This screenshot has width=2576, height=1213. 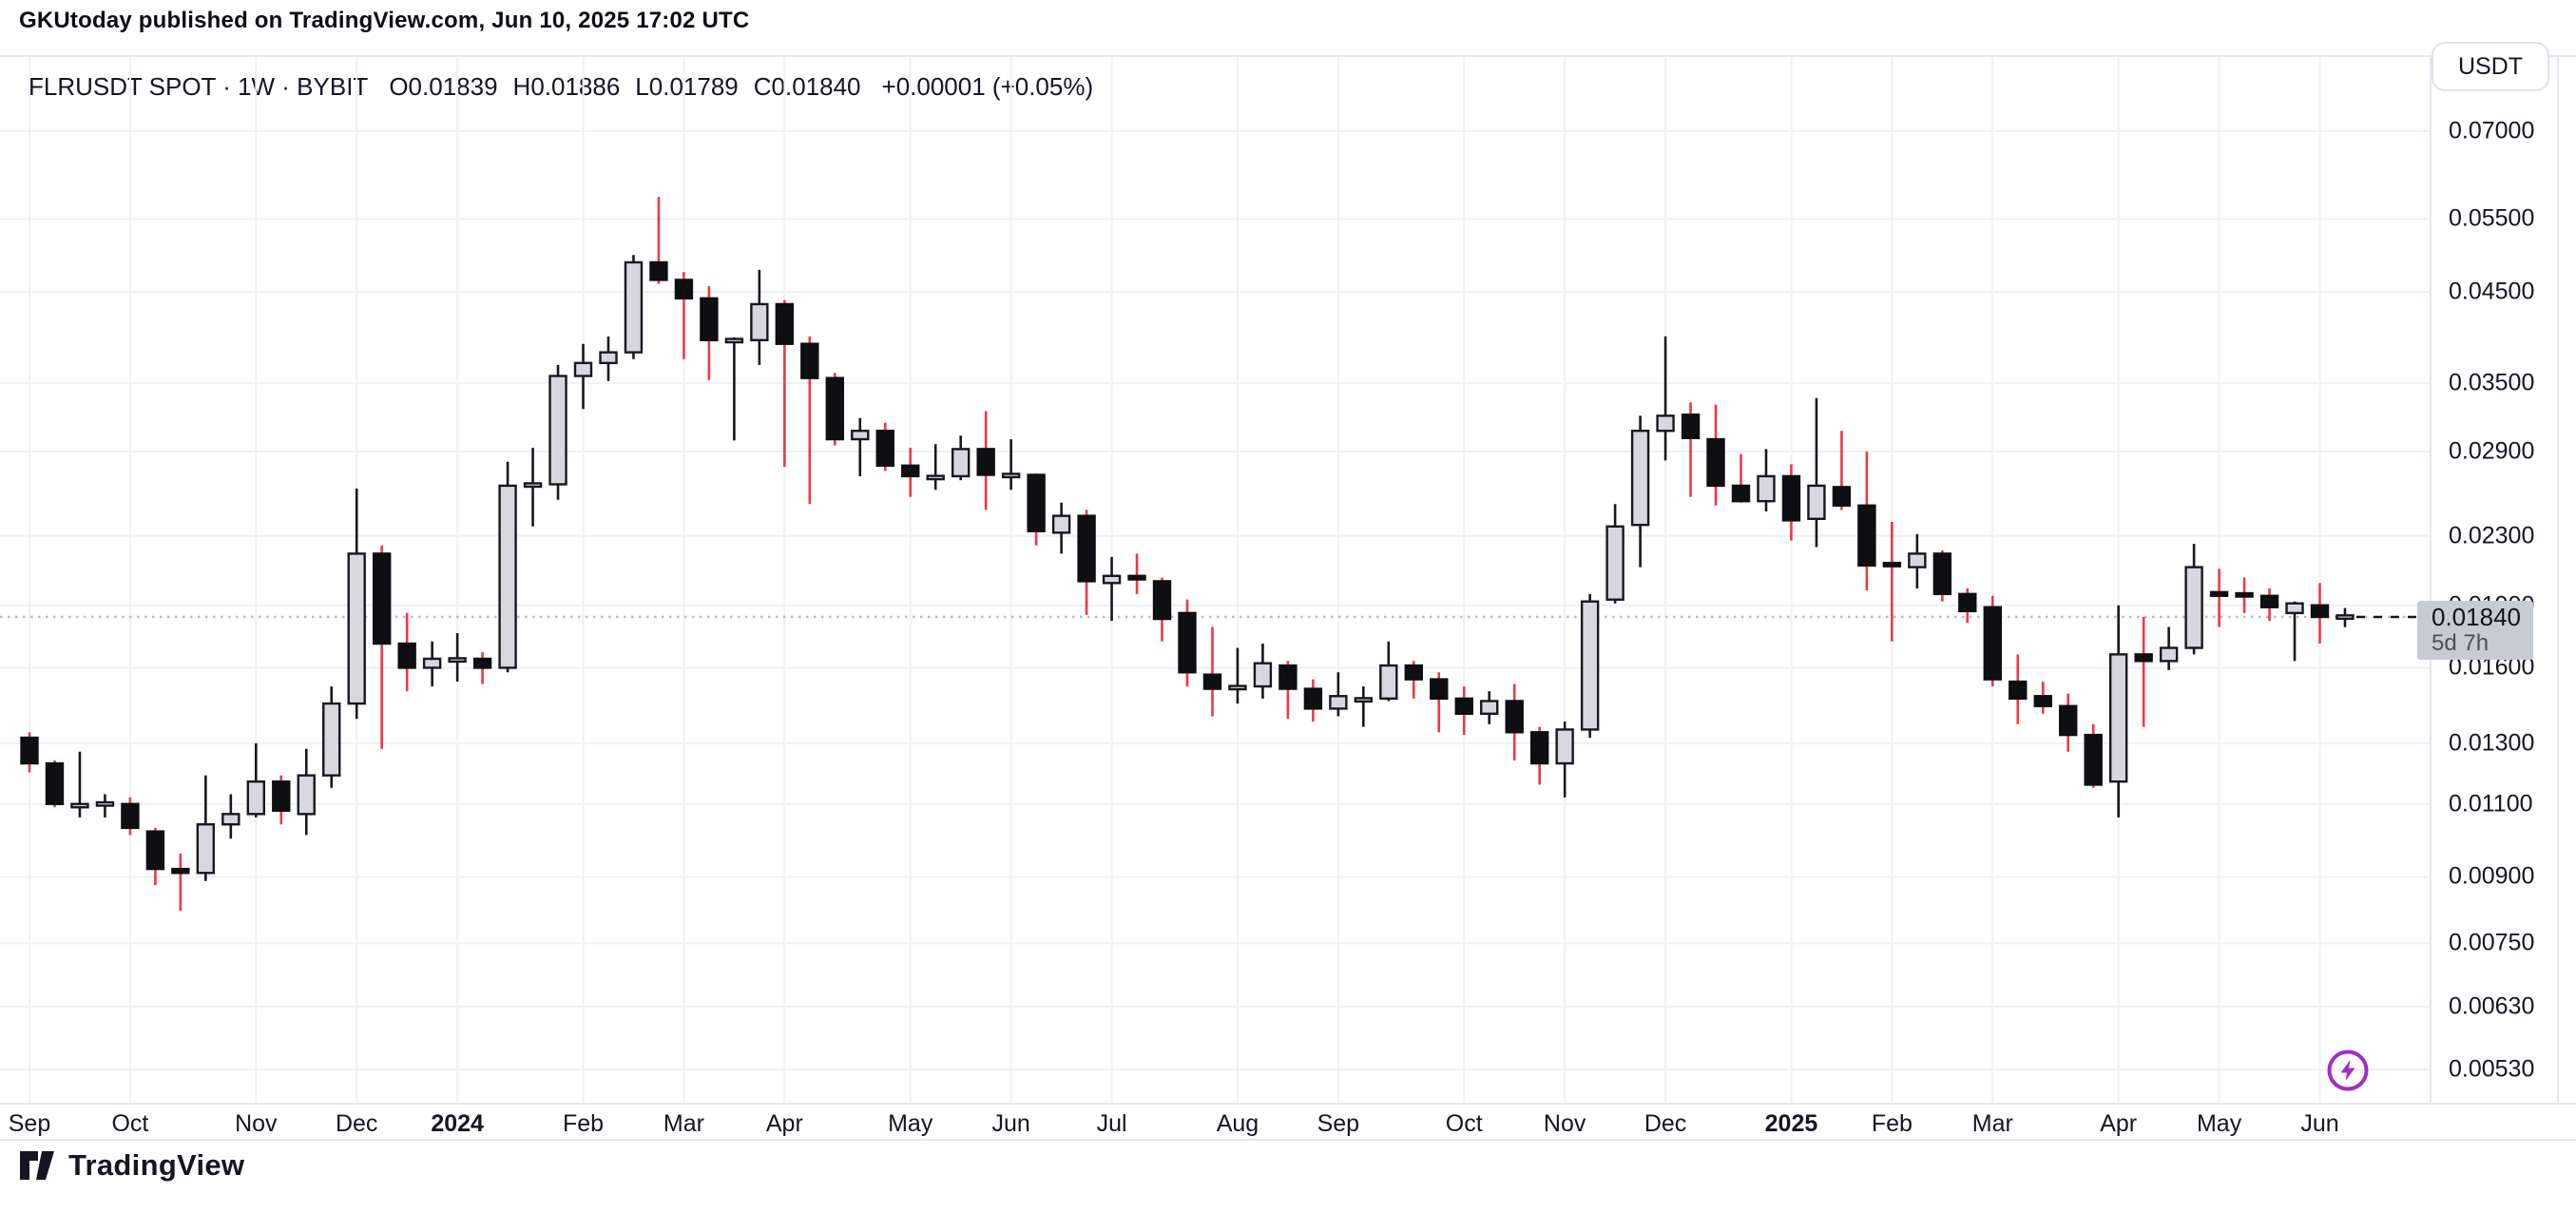 What do you see at coordinates (2492, 536) in the screenshot?
I see `price-axis-label: 0.02300` at bounding box center [2492, 536].